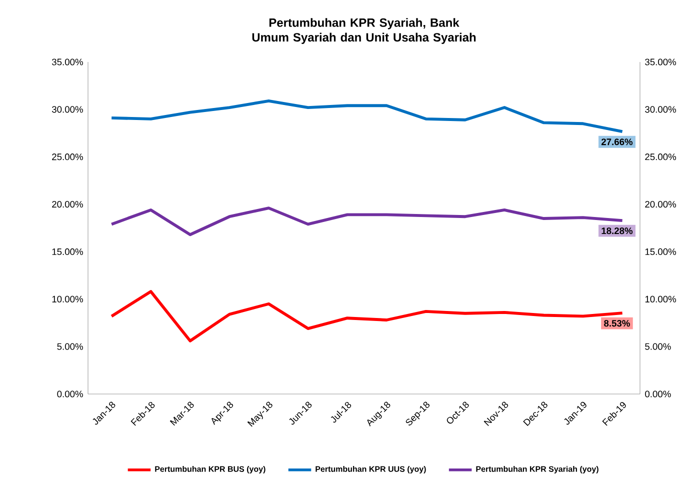 The width and height of the screenshot is (694, 482). I want to click on y2-tick-label: 35.00%, so click(660, 62).